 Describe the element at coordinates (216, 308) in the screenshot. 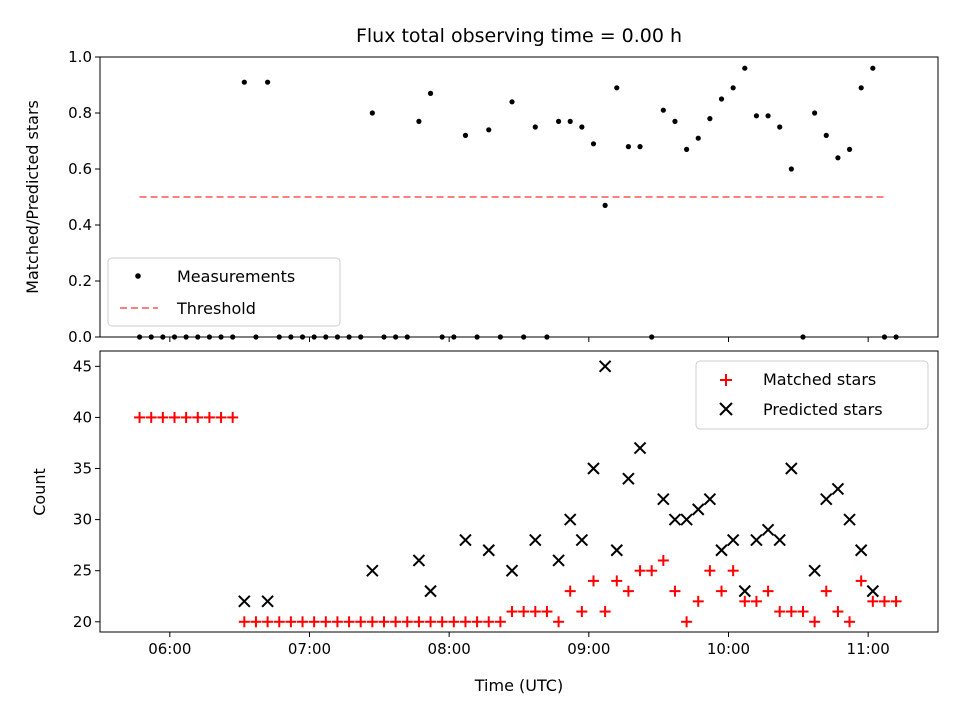

I see `legend-label-threshold: Threshold` at that location.